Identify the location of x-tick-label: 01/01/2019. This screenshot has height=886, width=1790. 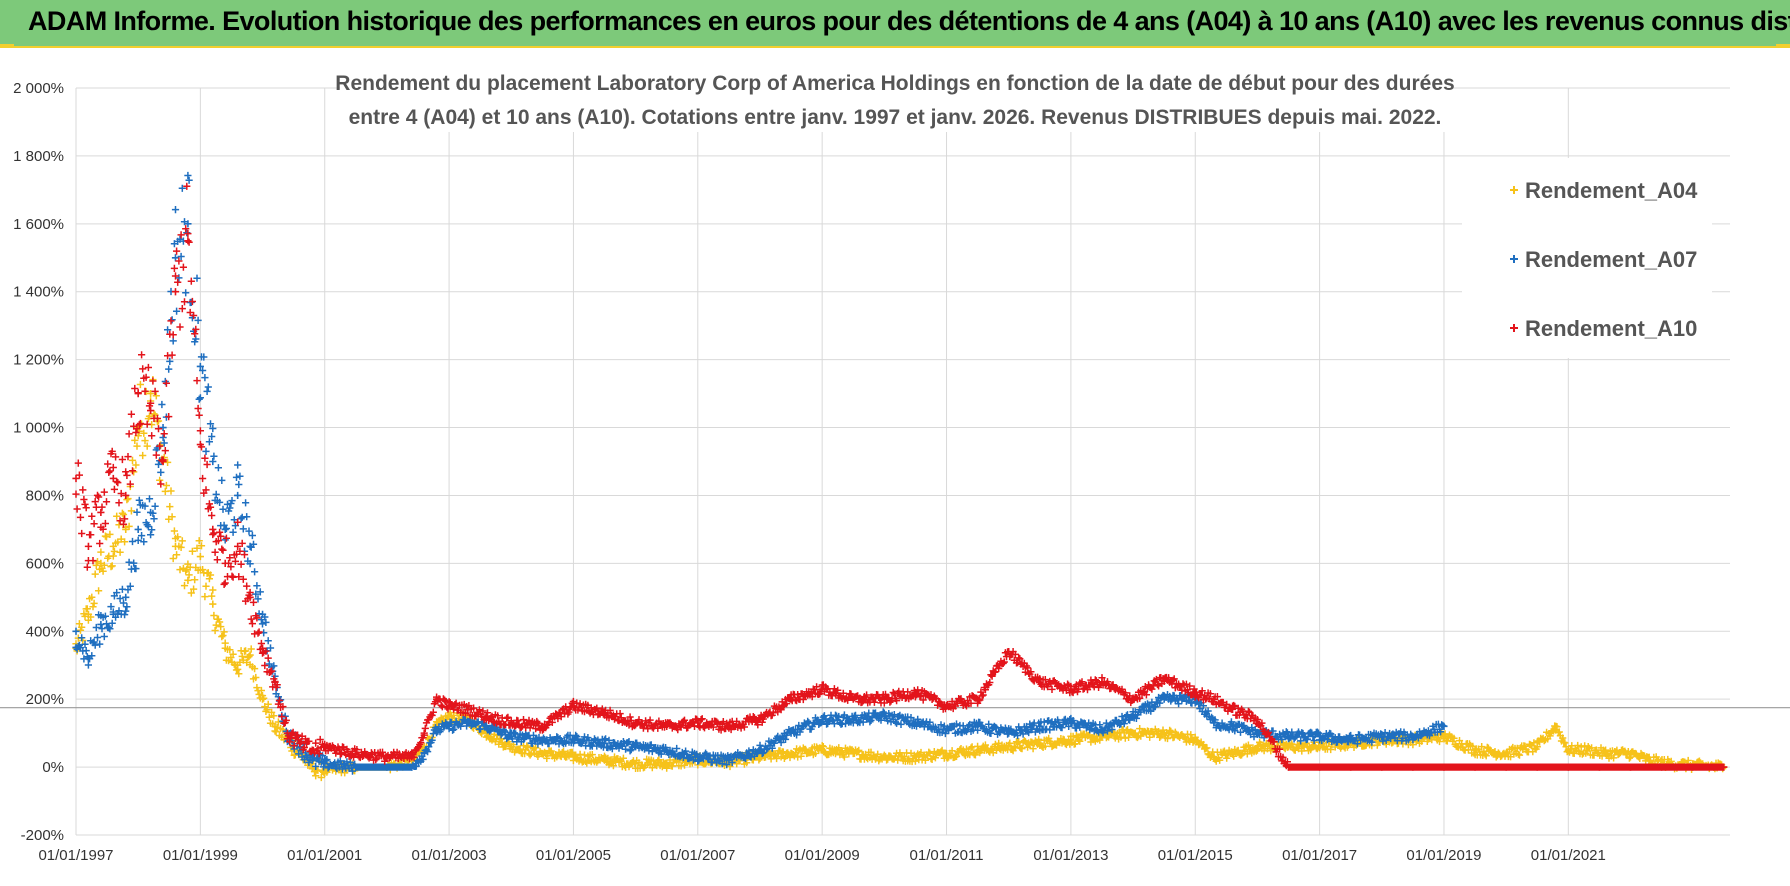
(1443, 855).